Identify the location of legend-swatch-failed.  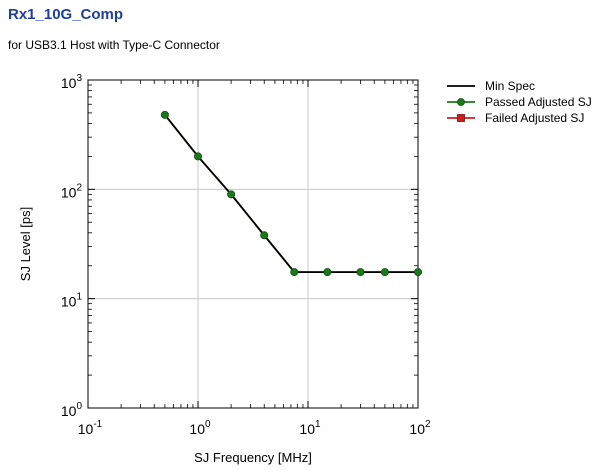
(461, 118).